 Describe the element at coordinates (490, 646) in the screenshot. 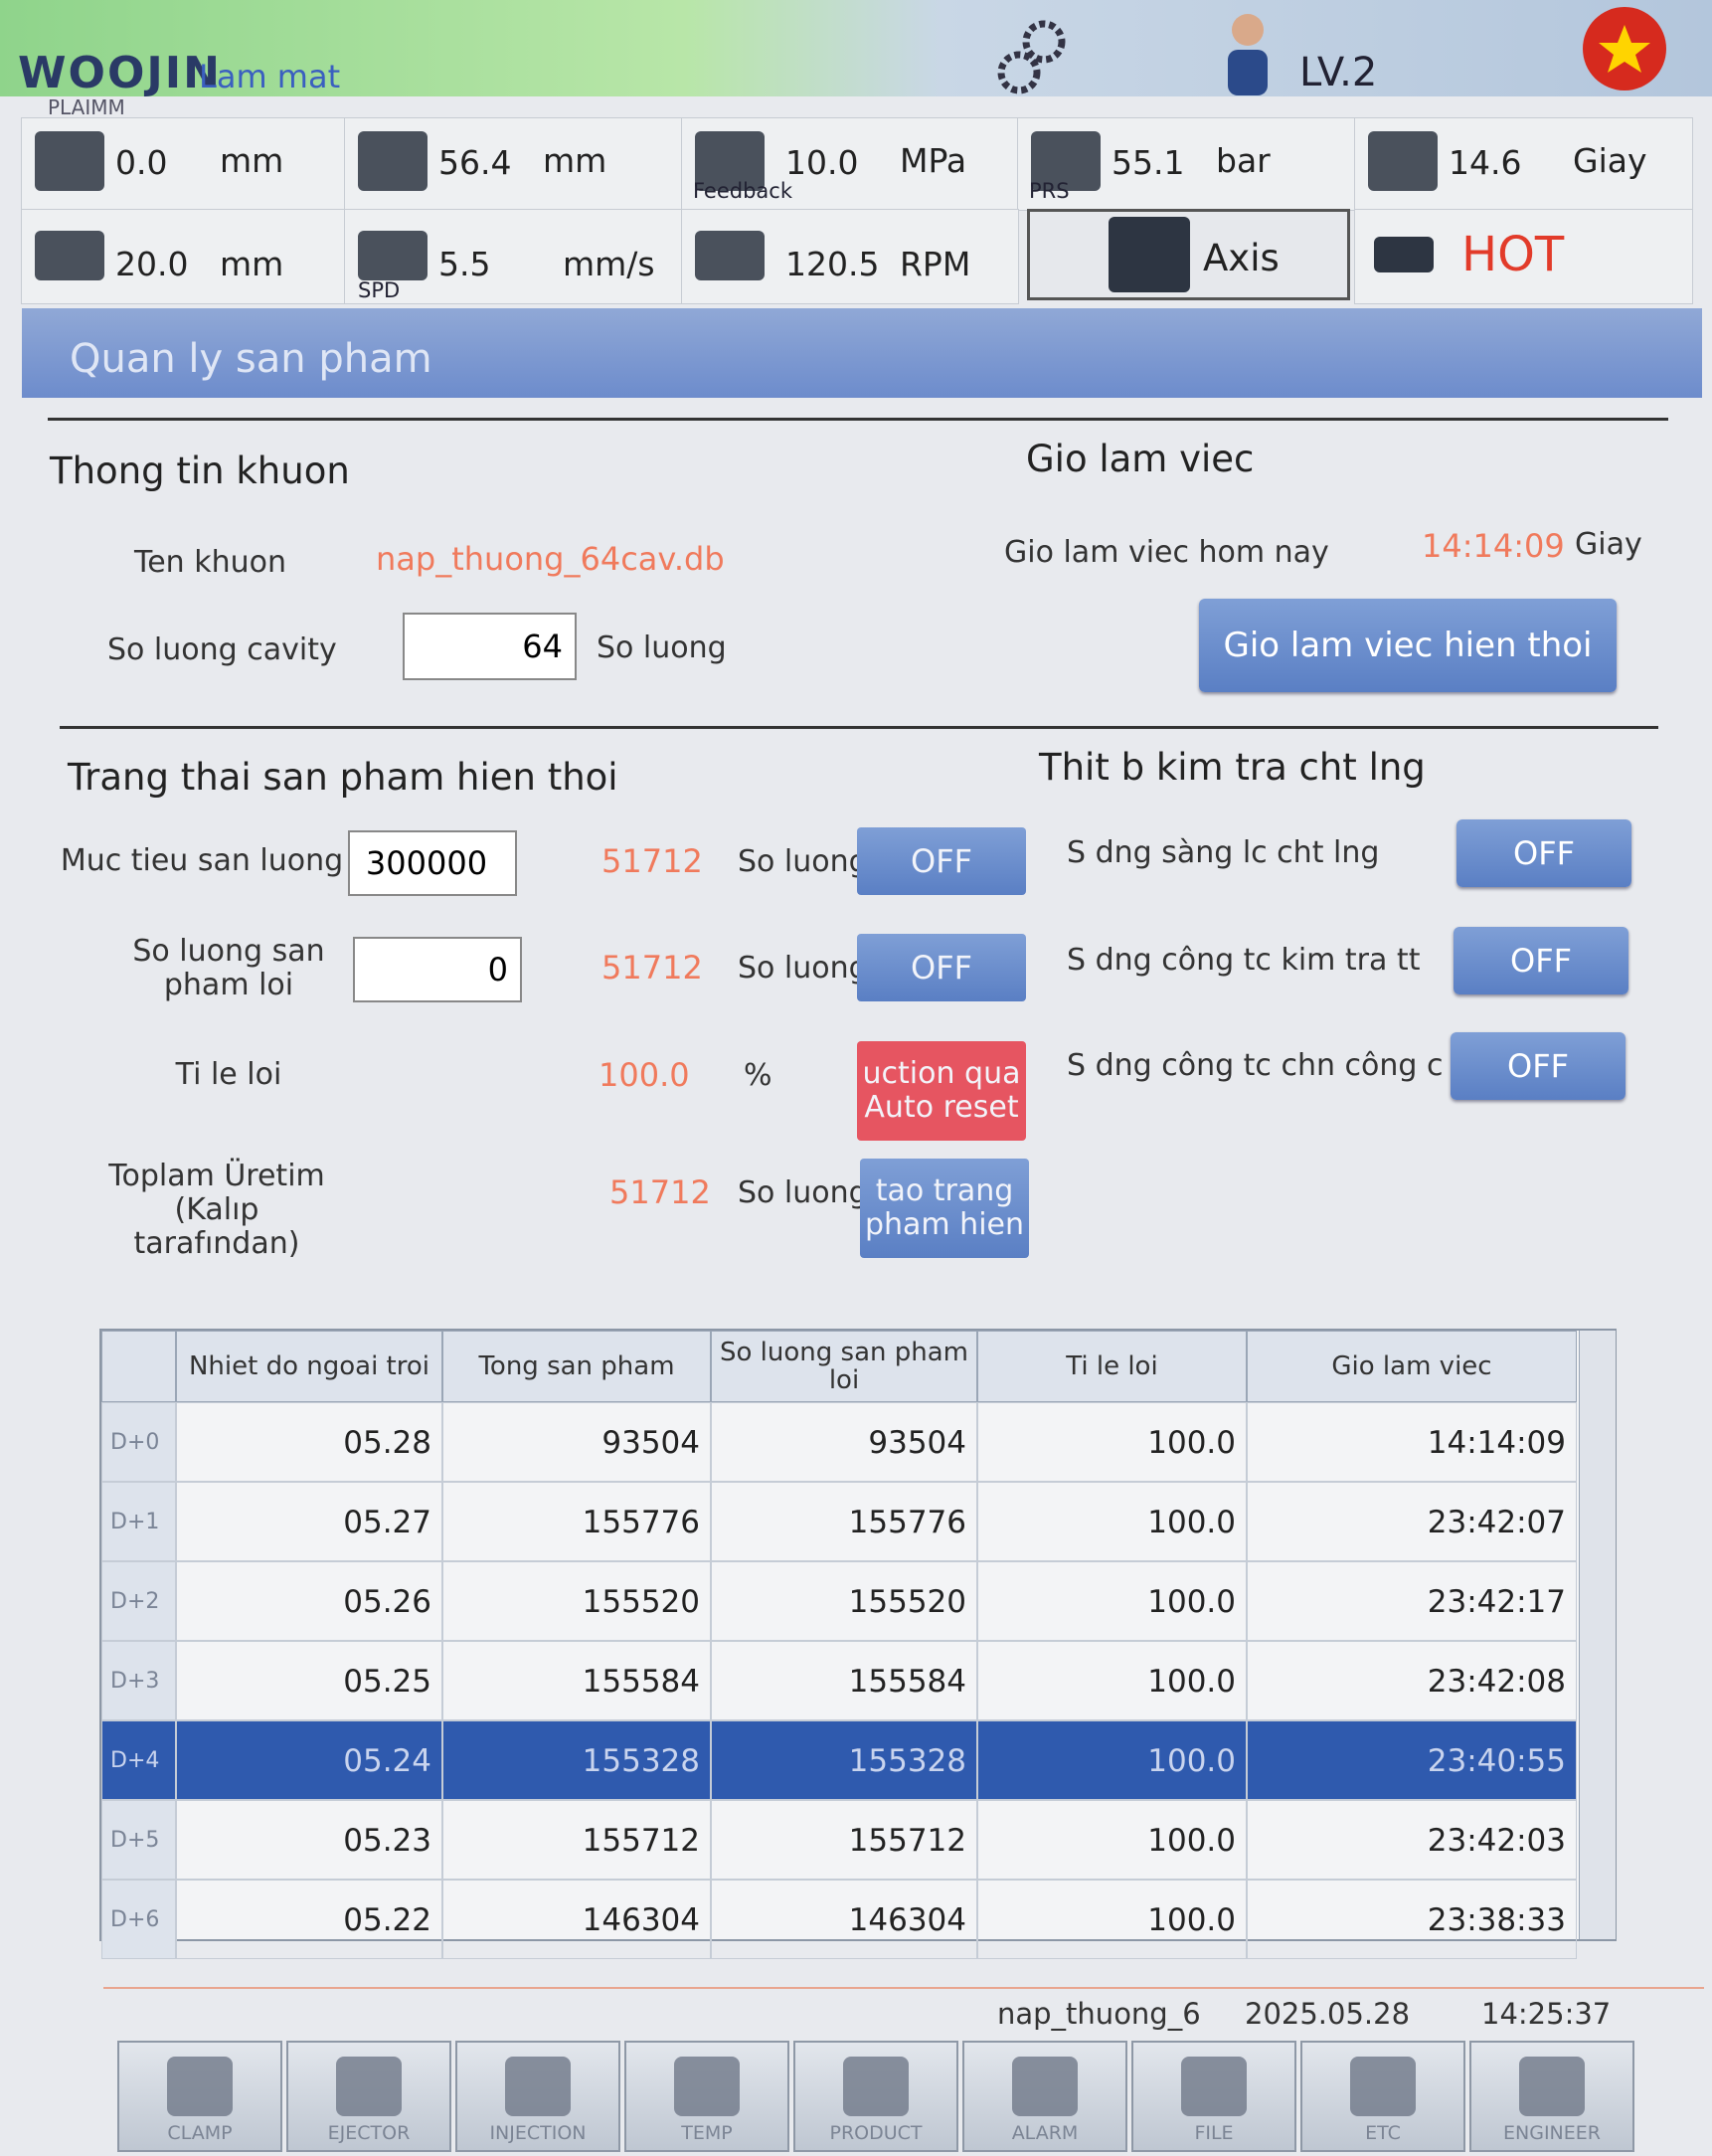

I see `cavity-input: 64` at that location.